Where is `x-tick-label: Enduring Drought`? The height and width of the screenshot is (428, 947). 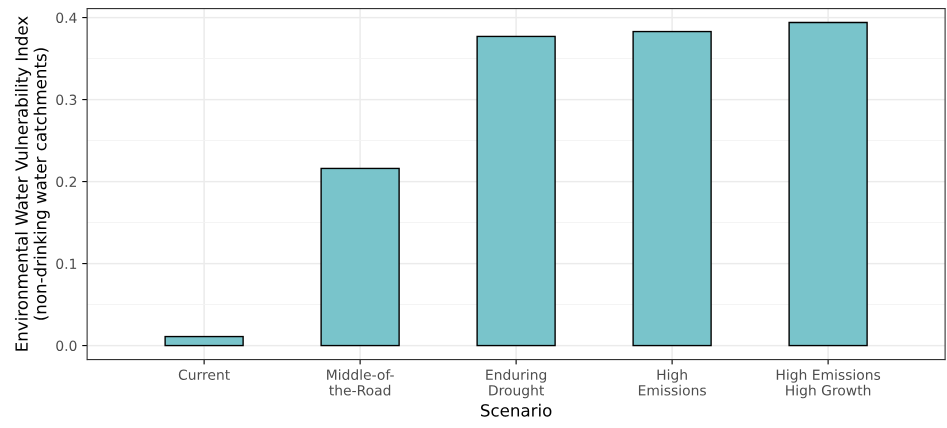
x-tick-label: Enduring Drought is located at coordinates (516, 383).